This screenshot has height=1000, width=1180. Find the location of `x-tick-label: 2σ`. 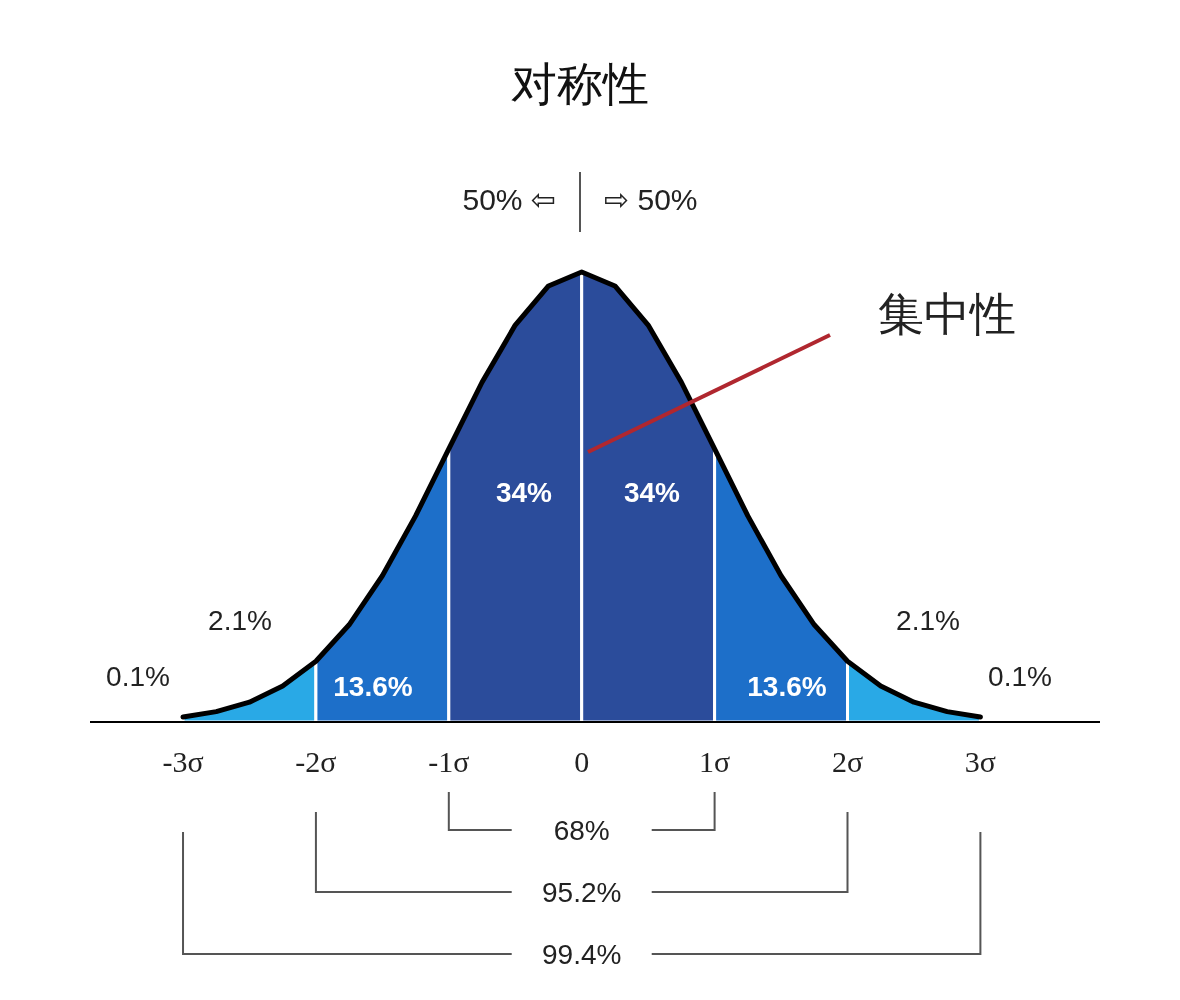

x-tick-label: 2σ is located at coordinates (847, 761).